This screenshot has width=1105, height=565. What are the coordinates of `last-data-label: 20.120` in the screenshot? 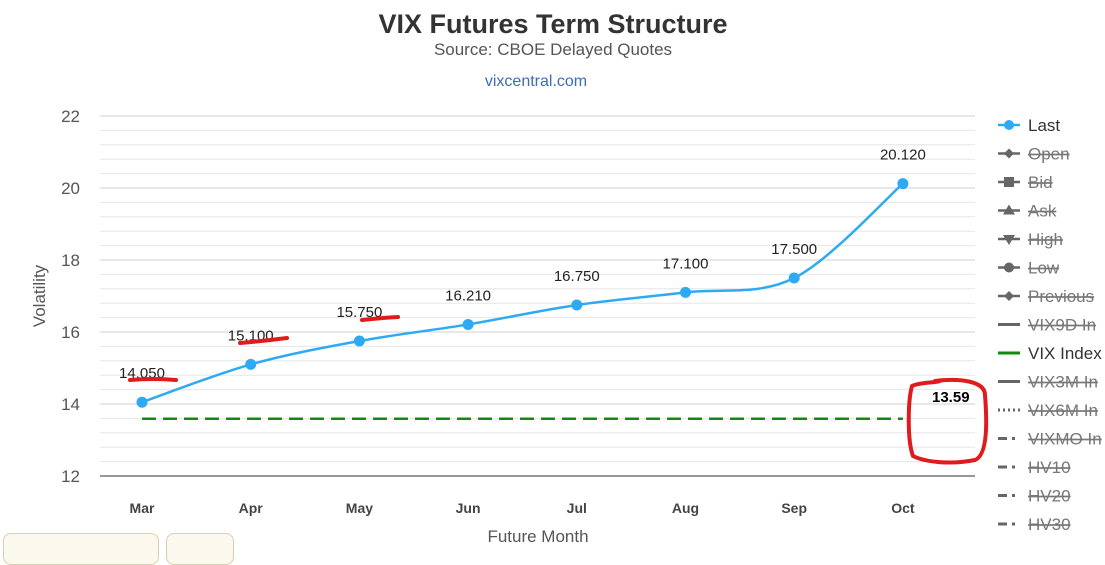 It's located at (903, 155).